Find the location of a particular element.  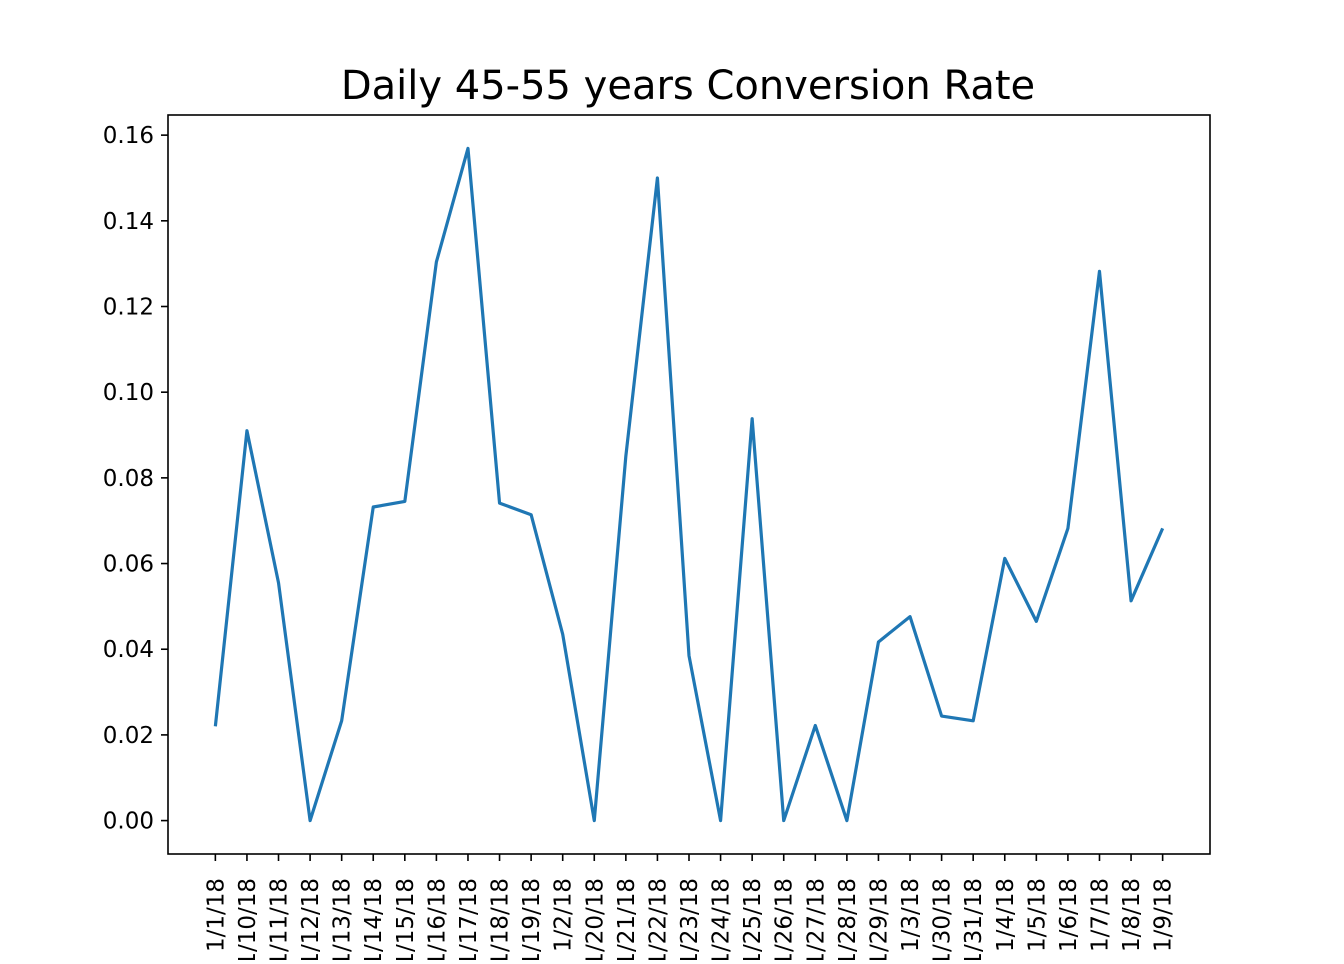

x-tick-label: 1/30/18 is located at coordinates (943, 919).